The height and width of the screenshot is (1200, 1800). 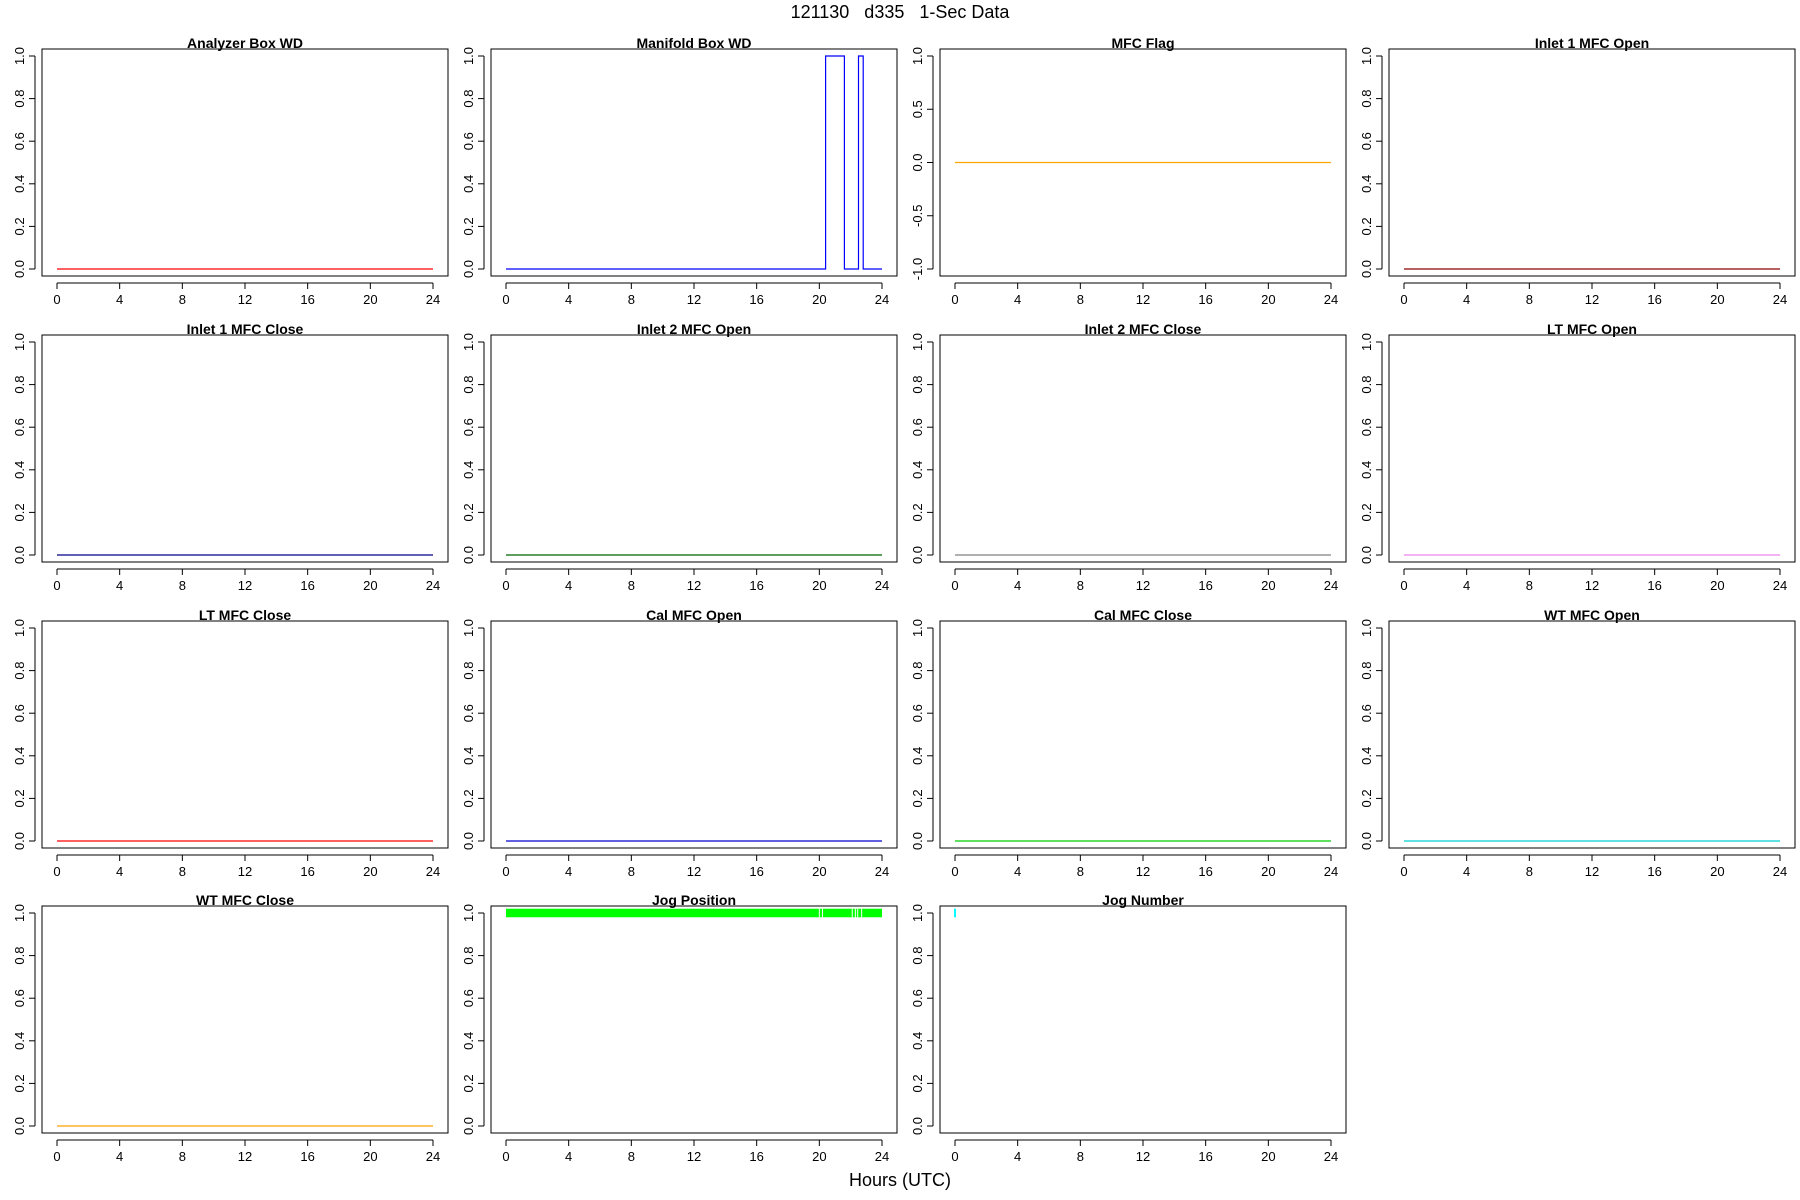 What do you see at coordinates (694, 900) in the screenshot?
I see `panel-title: Jog Position` at bounding box center [694, 900].